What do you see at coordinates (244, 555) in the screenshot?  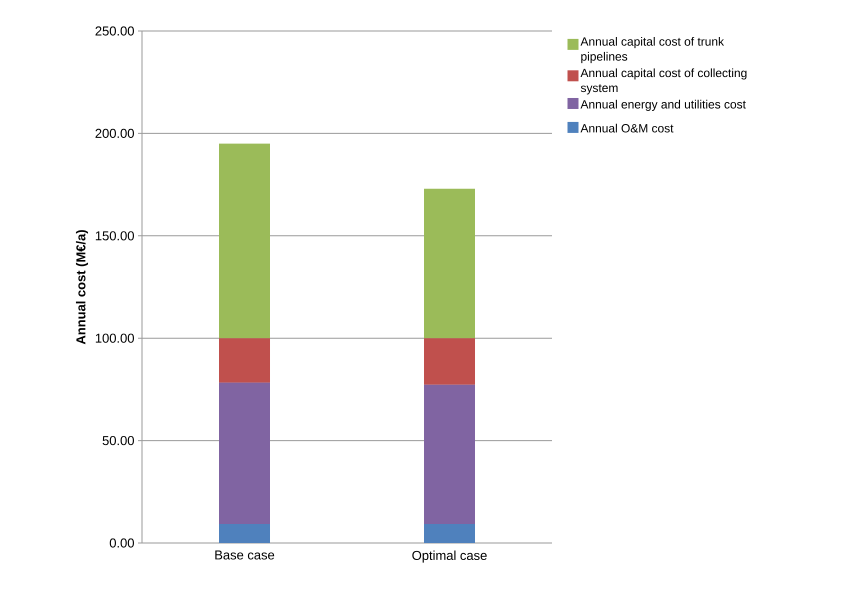 I see `x-tick-label: Base case` at bounding box center [244, 555].